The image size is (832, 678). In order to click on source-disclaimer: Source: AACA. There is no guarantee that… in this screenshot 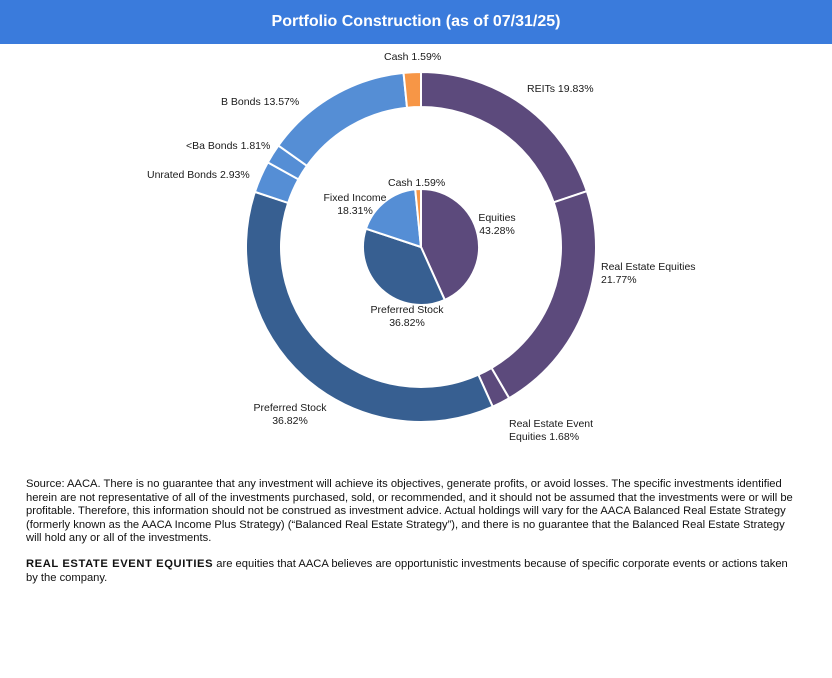, I will do `click(409, 511)`.